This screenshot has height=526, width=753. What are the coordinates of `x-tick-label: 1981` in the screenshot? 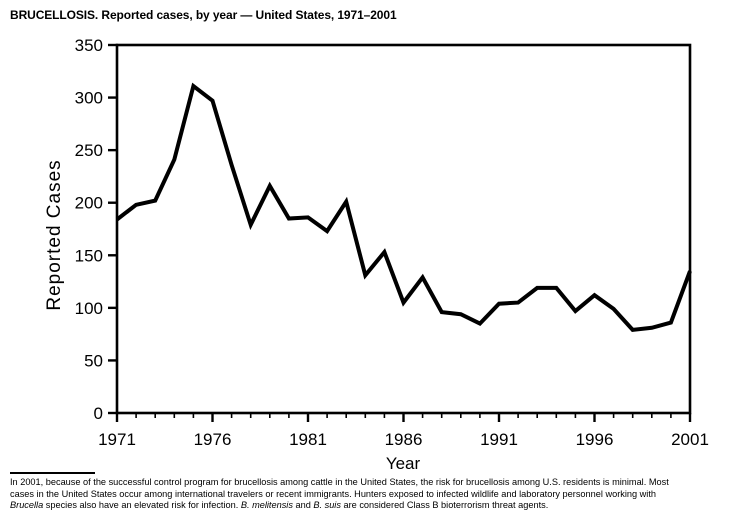 It's located at (308, 439).